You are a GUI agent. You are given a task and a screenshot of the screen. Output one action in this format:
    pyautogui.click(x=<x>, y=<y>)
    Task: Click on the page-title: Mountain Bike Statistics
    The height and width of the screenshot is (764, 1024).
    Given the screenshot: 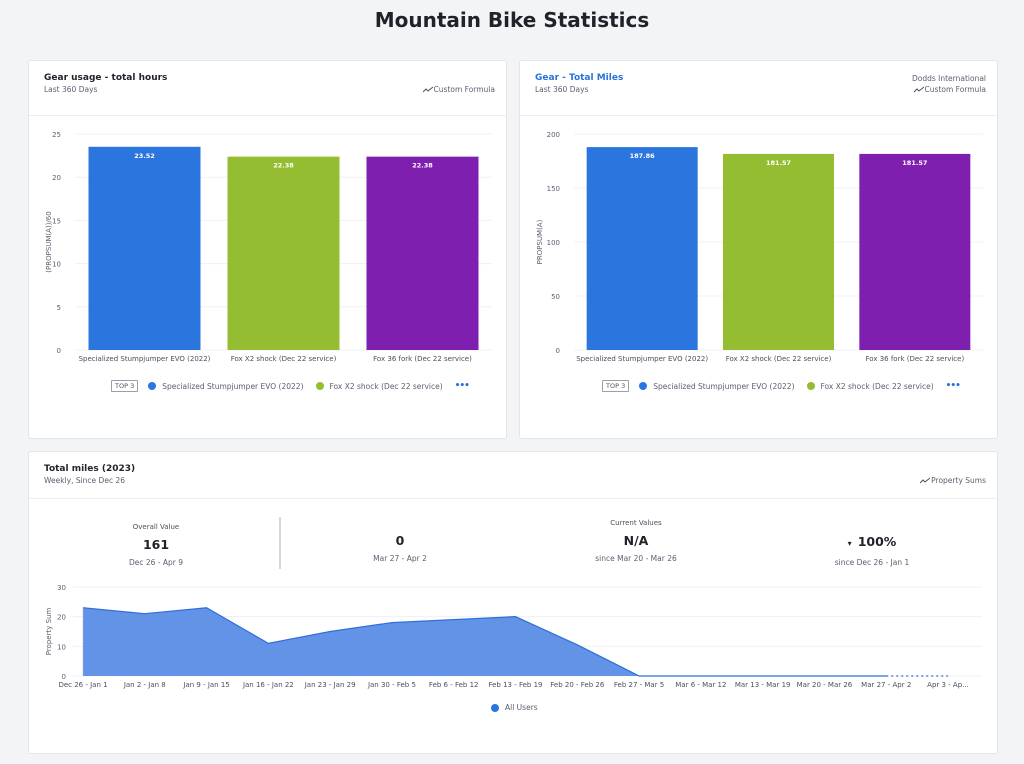 What is the action you would take?
    pyautogui.click(x=512, y=20)
    